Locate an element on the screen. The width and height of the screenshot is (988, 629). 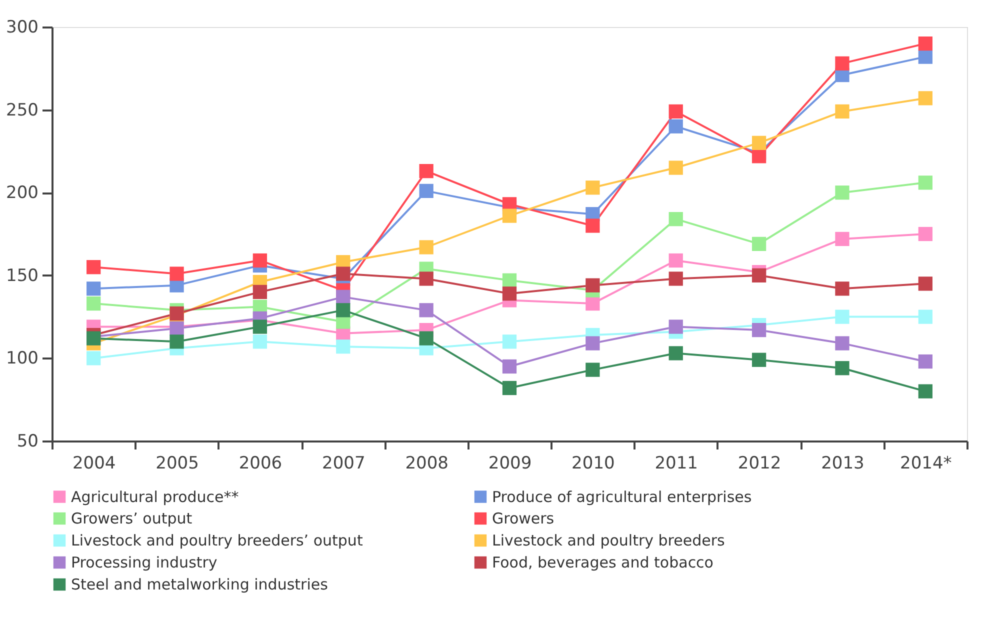
legend-label: Growers is located at coordinates (523, 519).